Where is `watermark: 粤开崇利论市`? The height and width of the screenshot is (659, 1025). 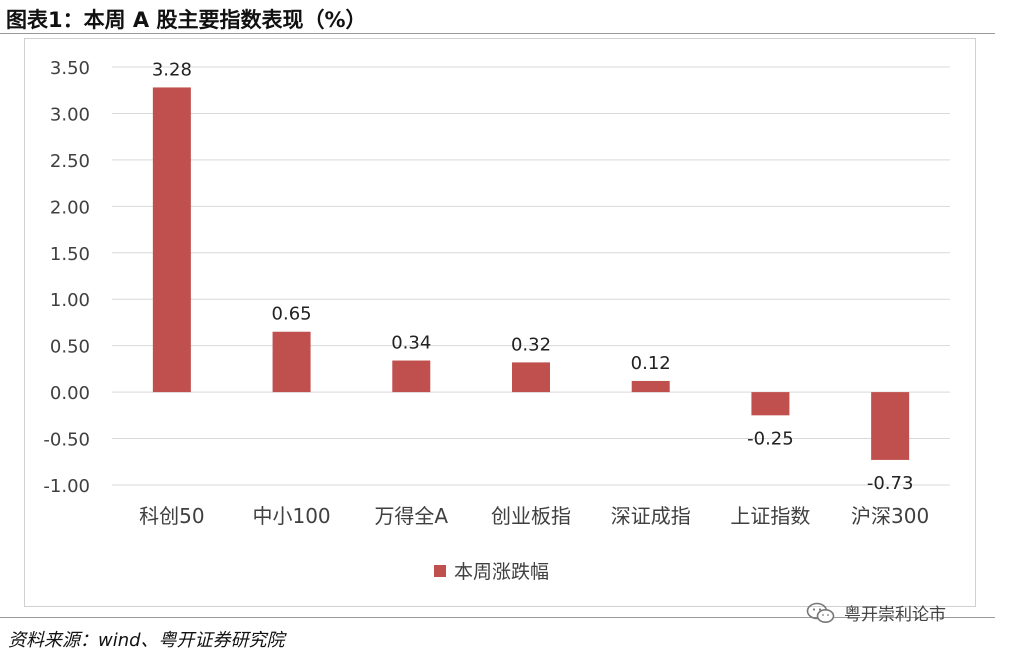
watermark: 粤开崇利论市 is located at coordinates (876, 612).